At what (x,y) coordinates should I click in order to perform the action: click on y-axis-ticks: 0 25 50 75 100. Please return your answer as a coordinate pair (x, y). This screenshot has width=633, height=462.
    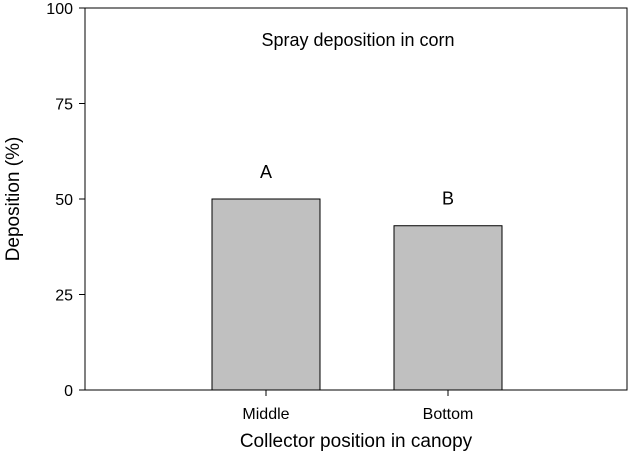
    Looking at the image, I should click on (65, 200).